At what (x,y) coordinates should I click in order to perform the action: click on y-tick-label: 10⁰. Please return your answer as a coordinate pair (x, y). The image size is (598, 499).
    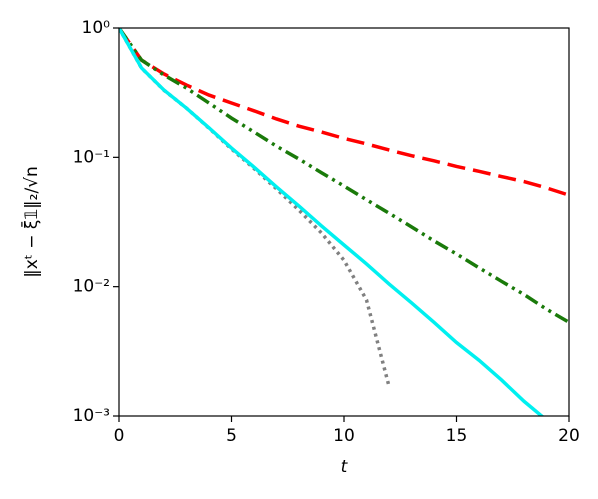
    Looking at the image, I should click on (96, 28).